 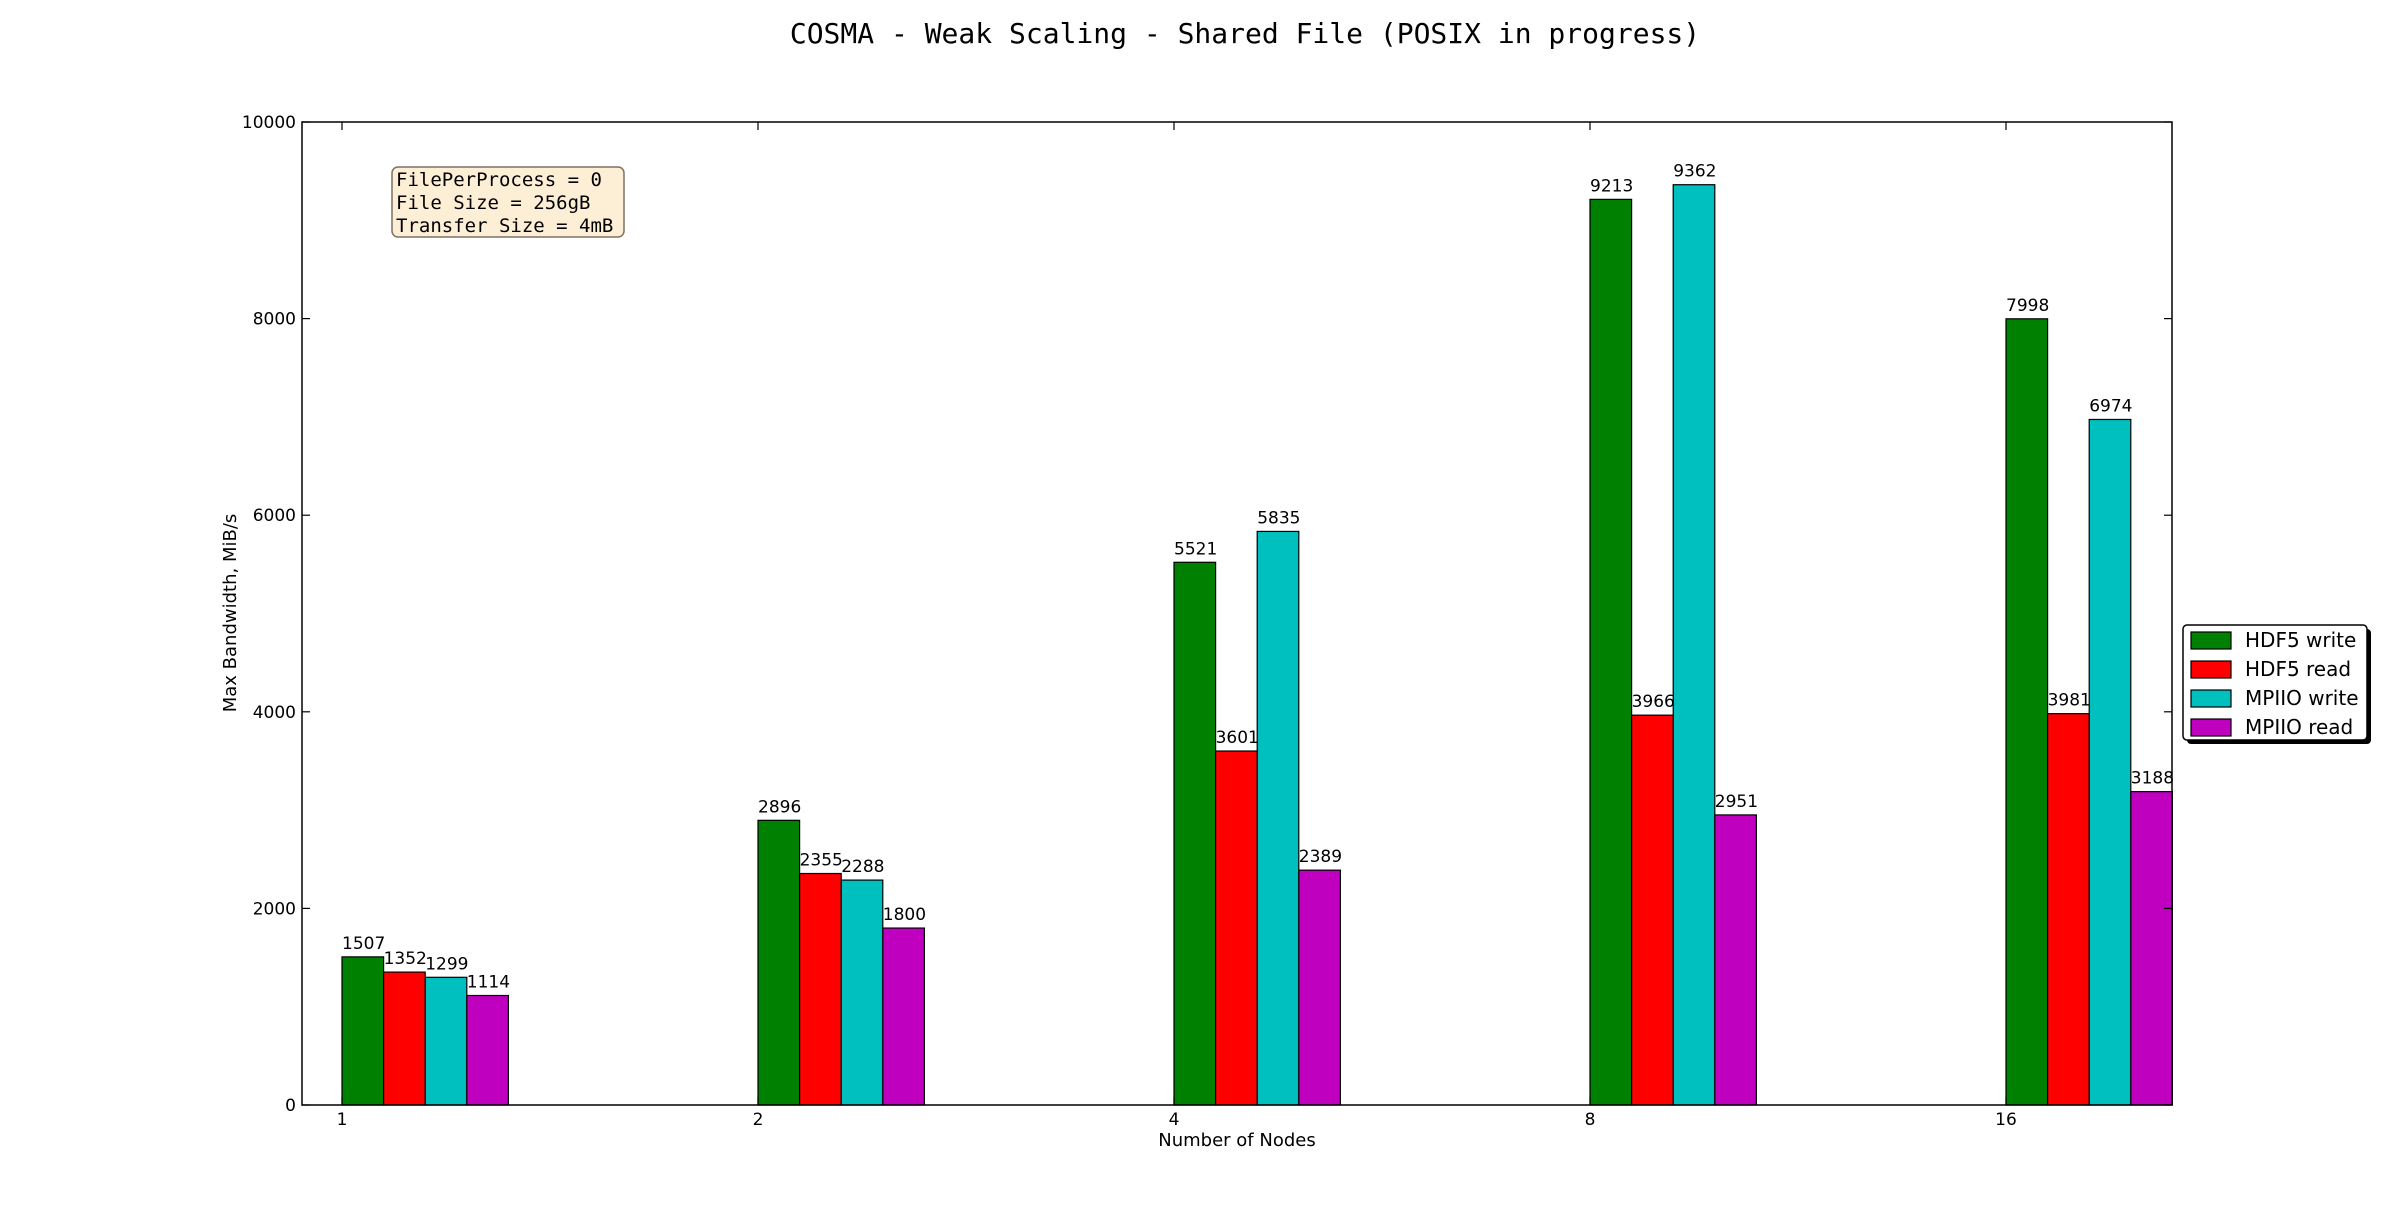 What do you see at coordinates (1237, 738) in the screenshot?
I see `bar-value-label: 3601` at bounding box center [1237, 738].